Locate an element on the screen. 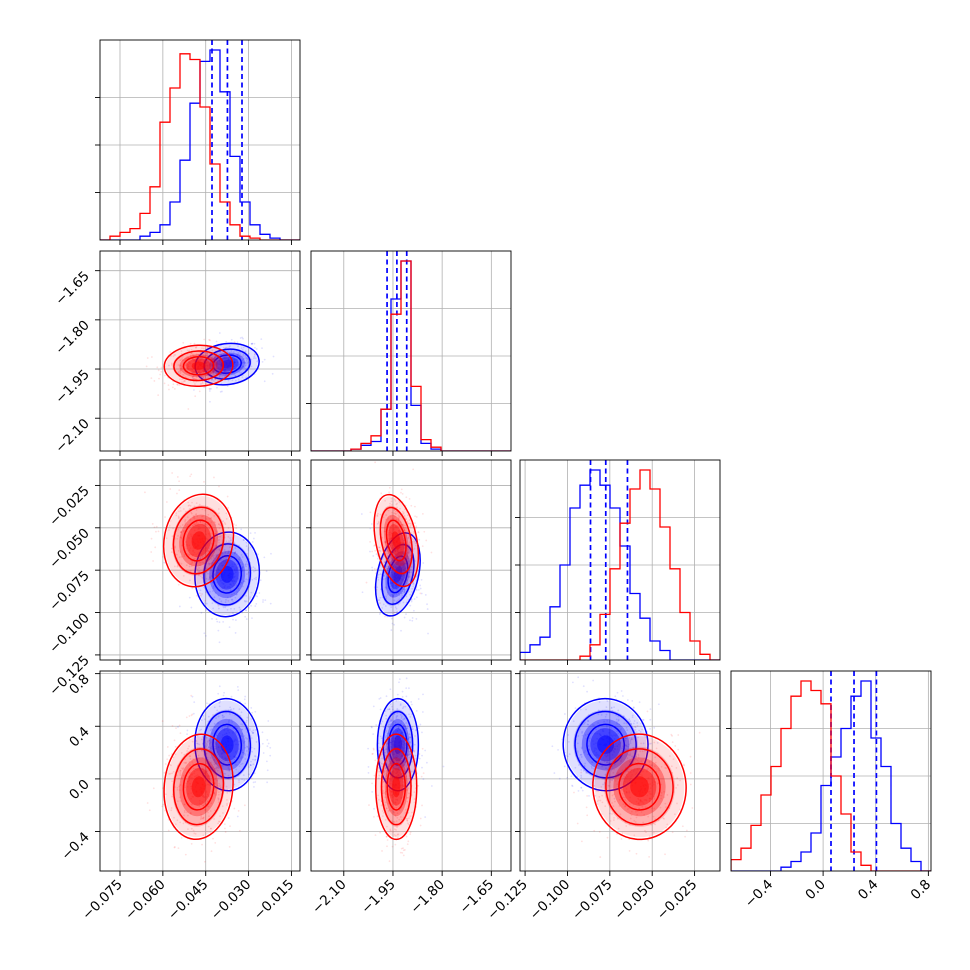 Image resolution: width=970 pixels, height=970 pixels. panel-2-0-axes is located at coordinates (197, 562).